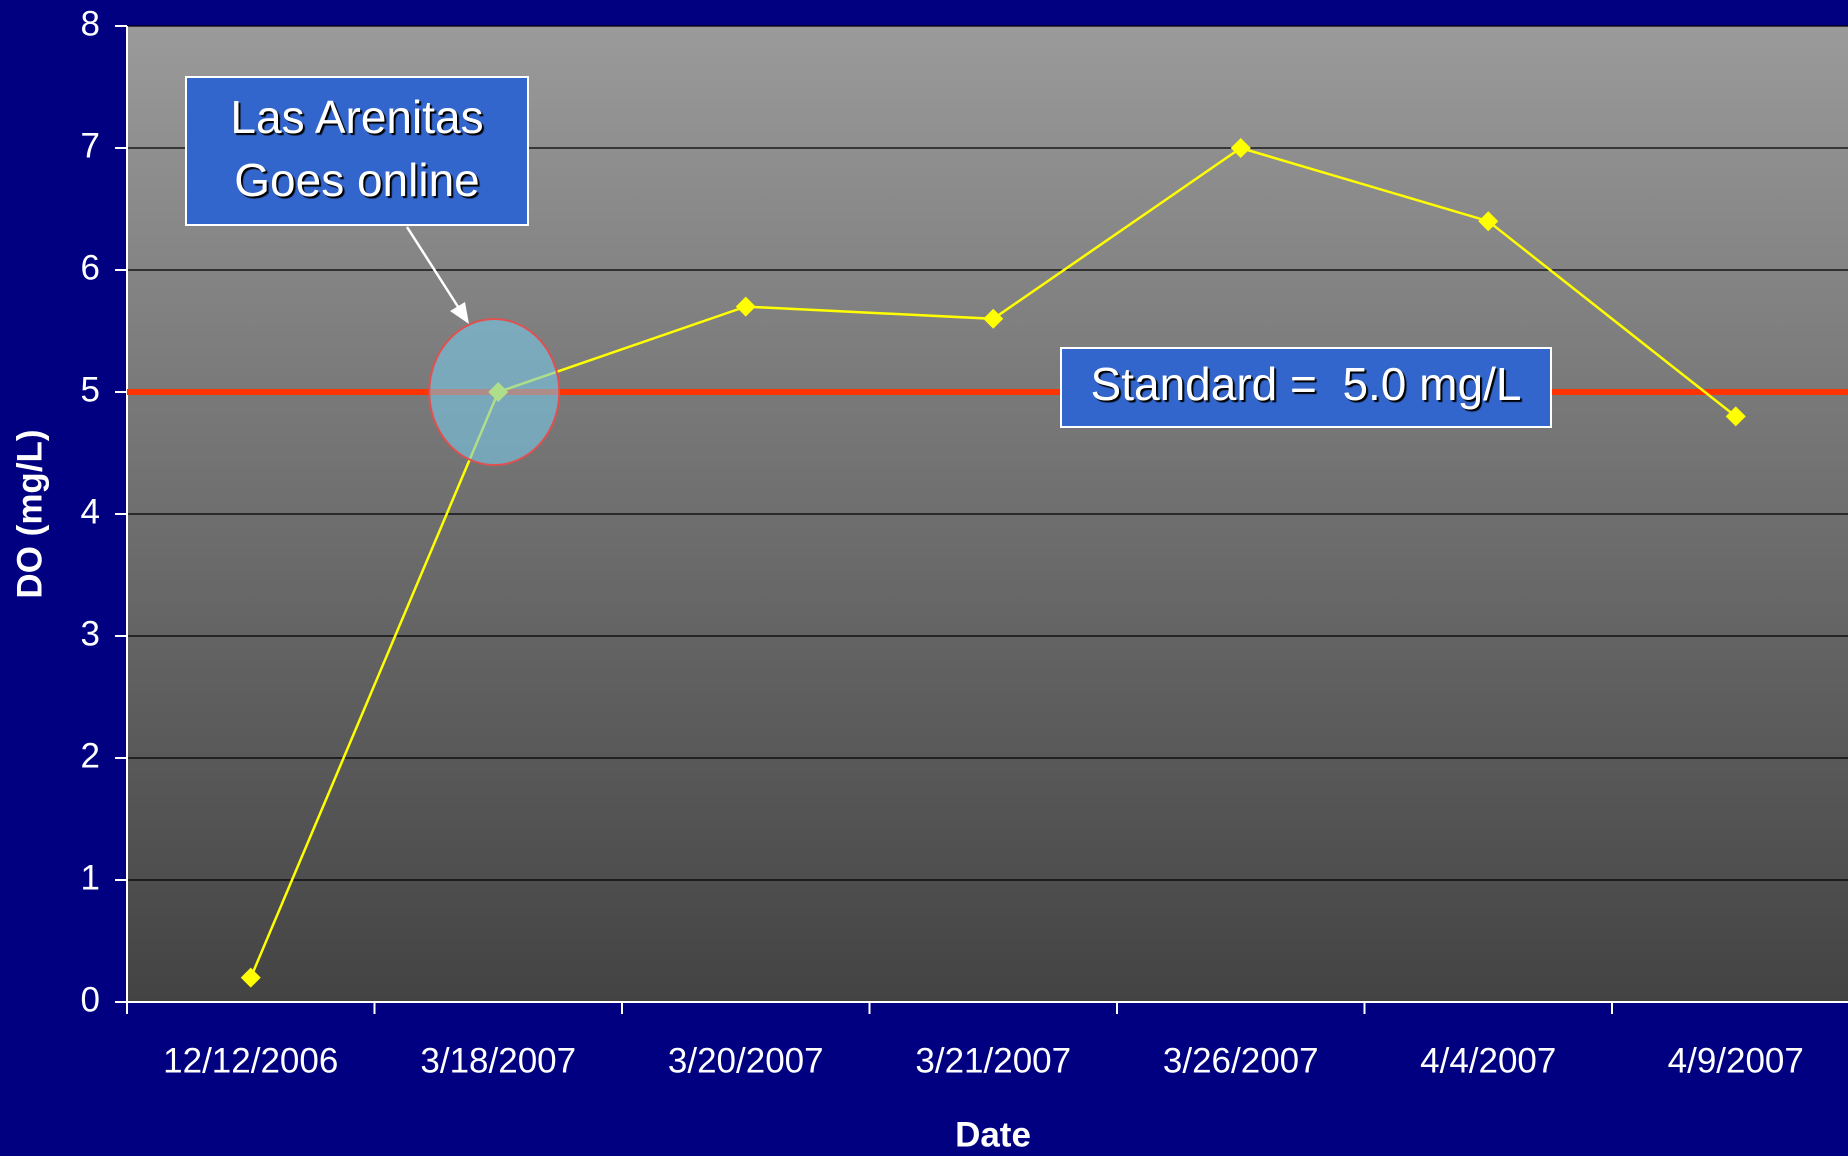 The height and width of the screenshot is (1156, 1848). I want to click on y-axis-title: DO (mg/L), so click(29, 513).